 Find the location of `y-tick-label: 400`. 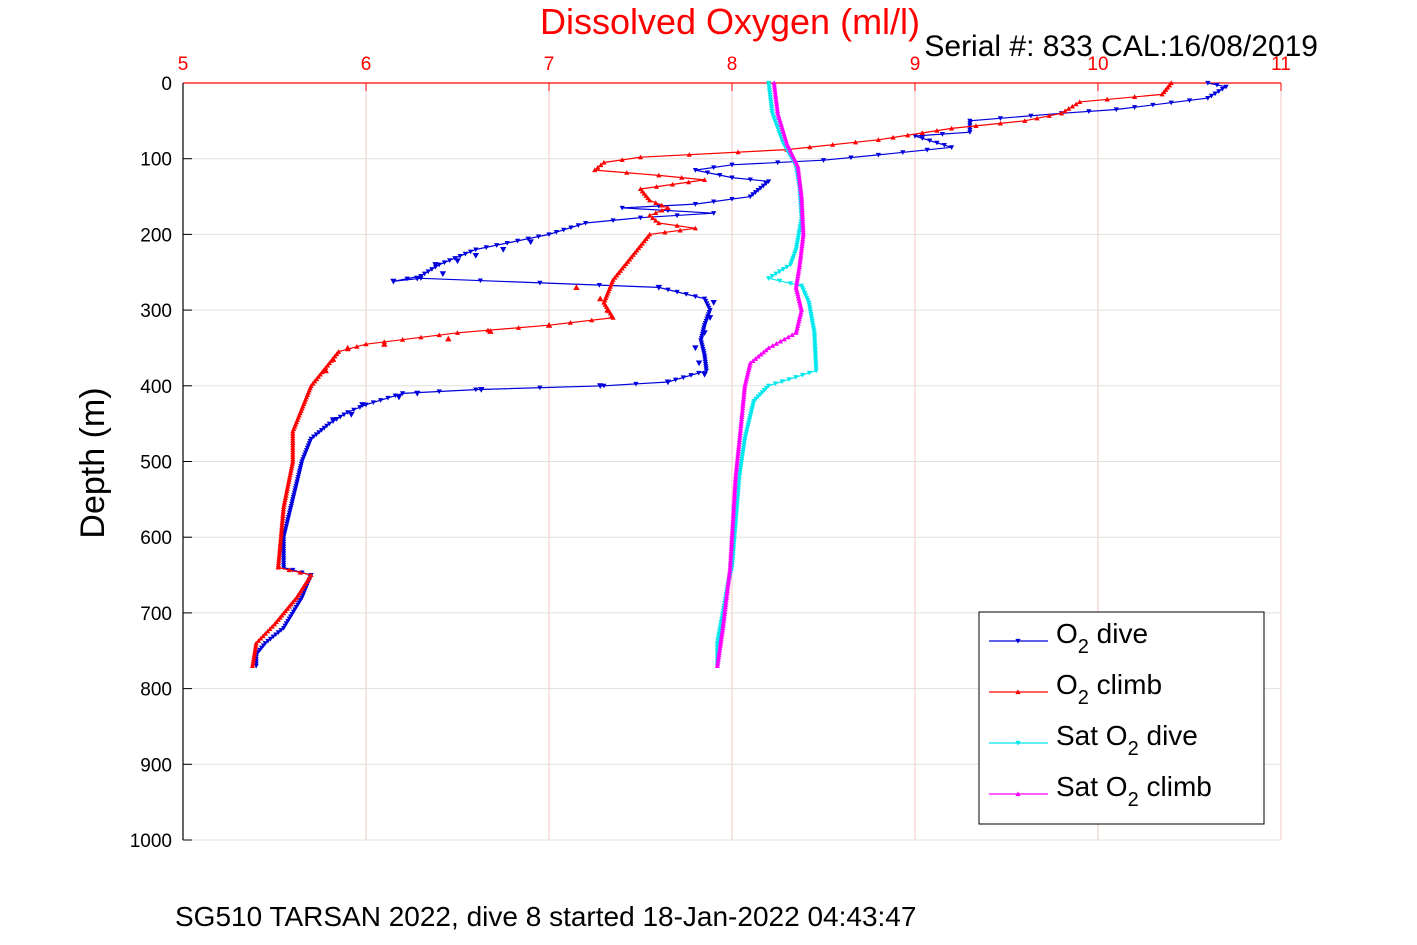

y-tick-label: 400 is located at coordinates (156, 387).